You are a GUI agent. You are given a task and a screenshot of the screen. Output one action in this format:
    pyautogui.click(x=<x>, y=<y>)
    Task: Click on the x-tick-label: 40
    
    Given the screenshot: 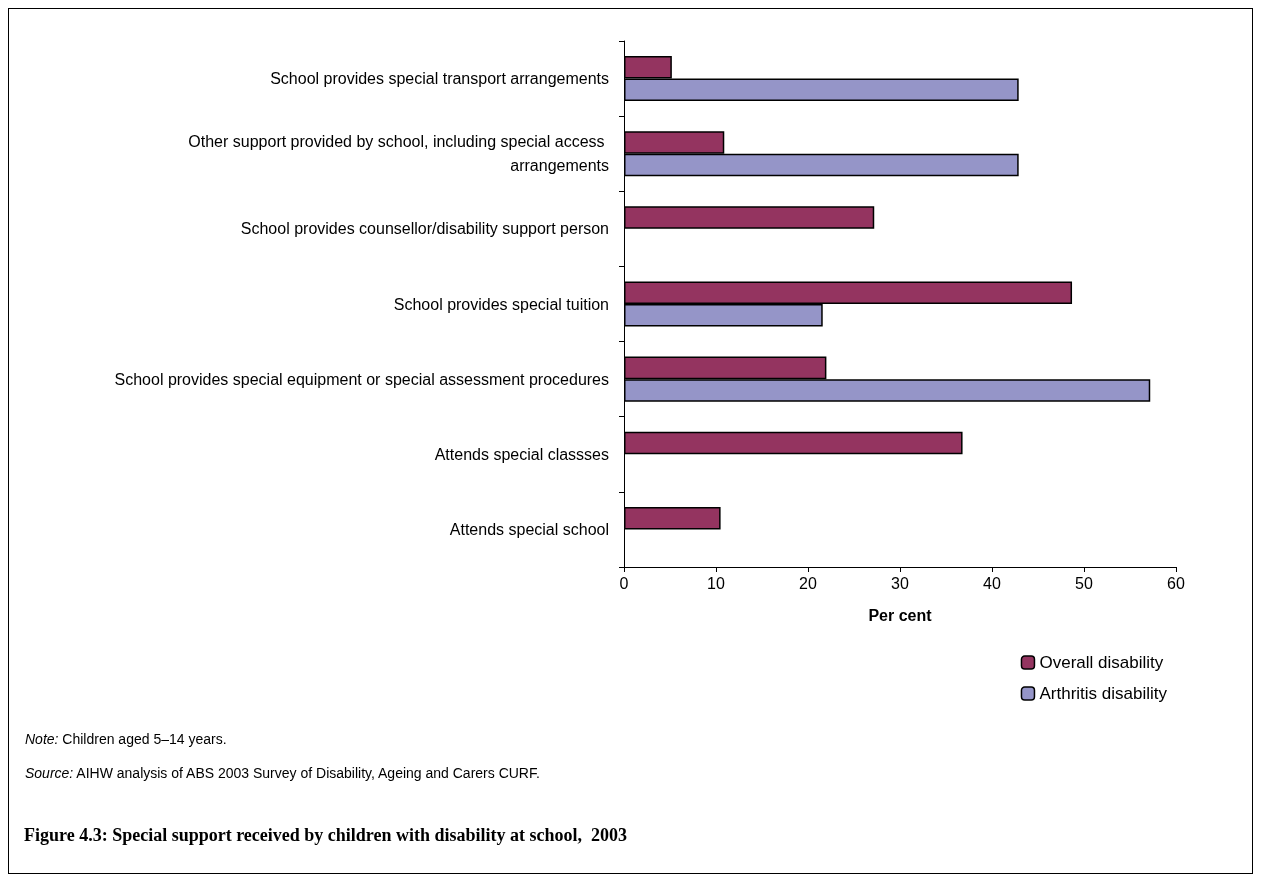 What is the action you would take?
    pyautogui.click(x=992, y=583)
    